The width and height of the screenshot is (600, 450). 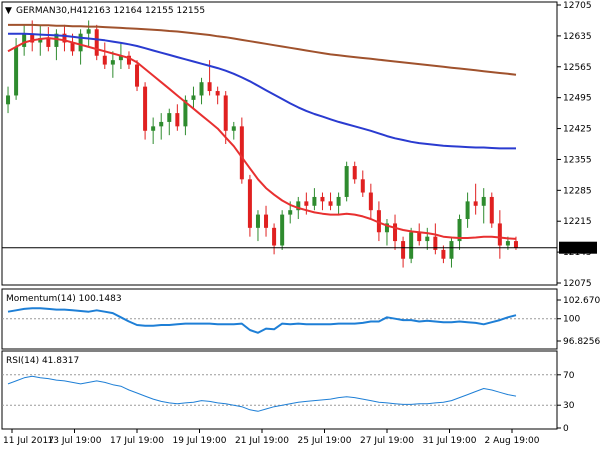 What do you see at coordinates (577, 222) in the screenshot?
I see `price-tick-label: 12215` at bounding box center [577, 222].